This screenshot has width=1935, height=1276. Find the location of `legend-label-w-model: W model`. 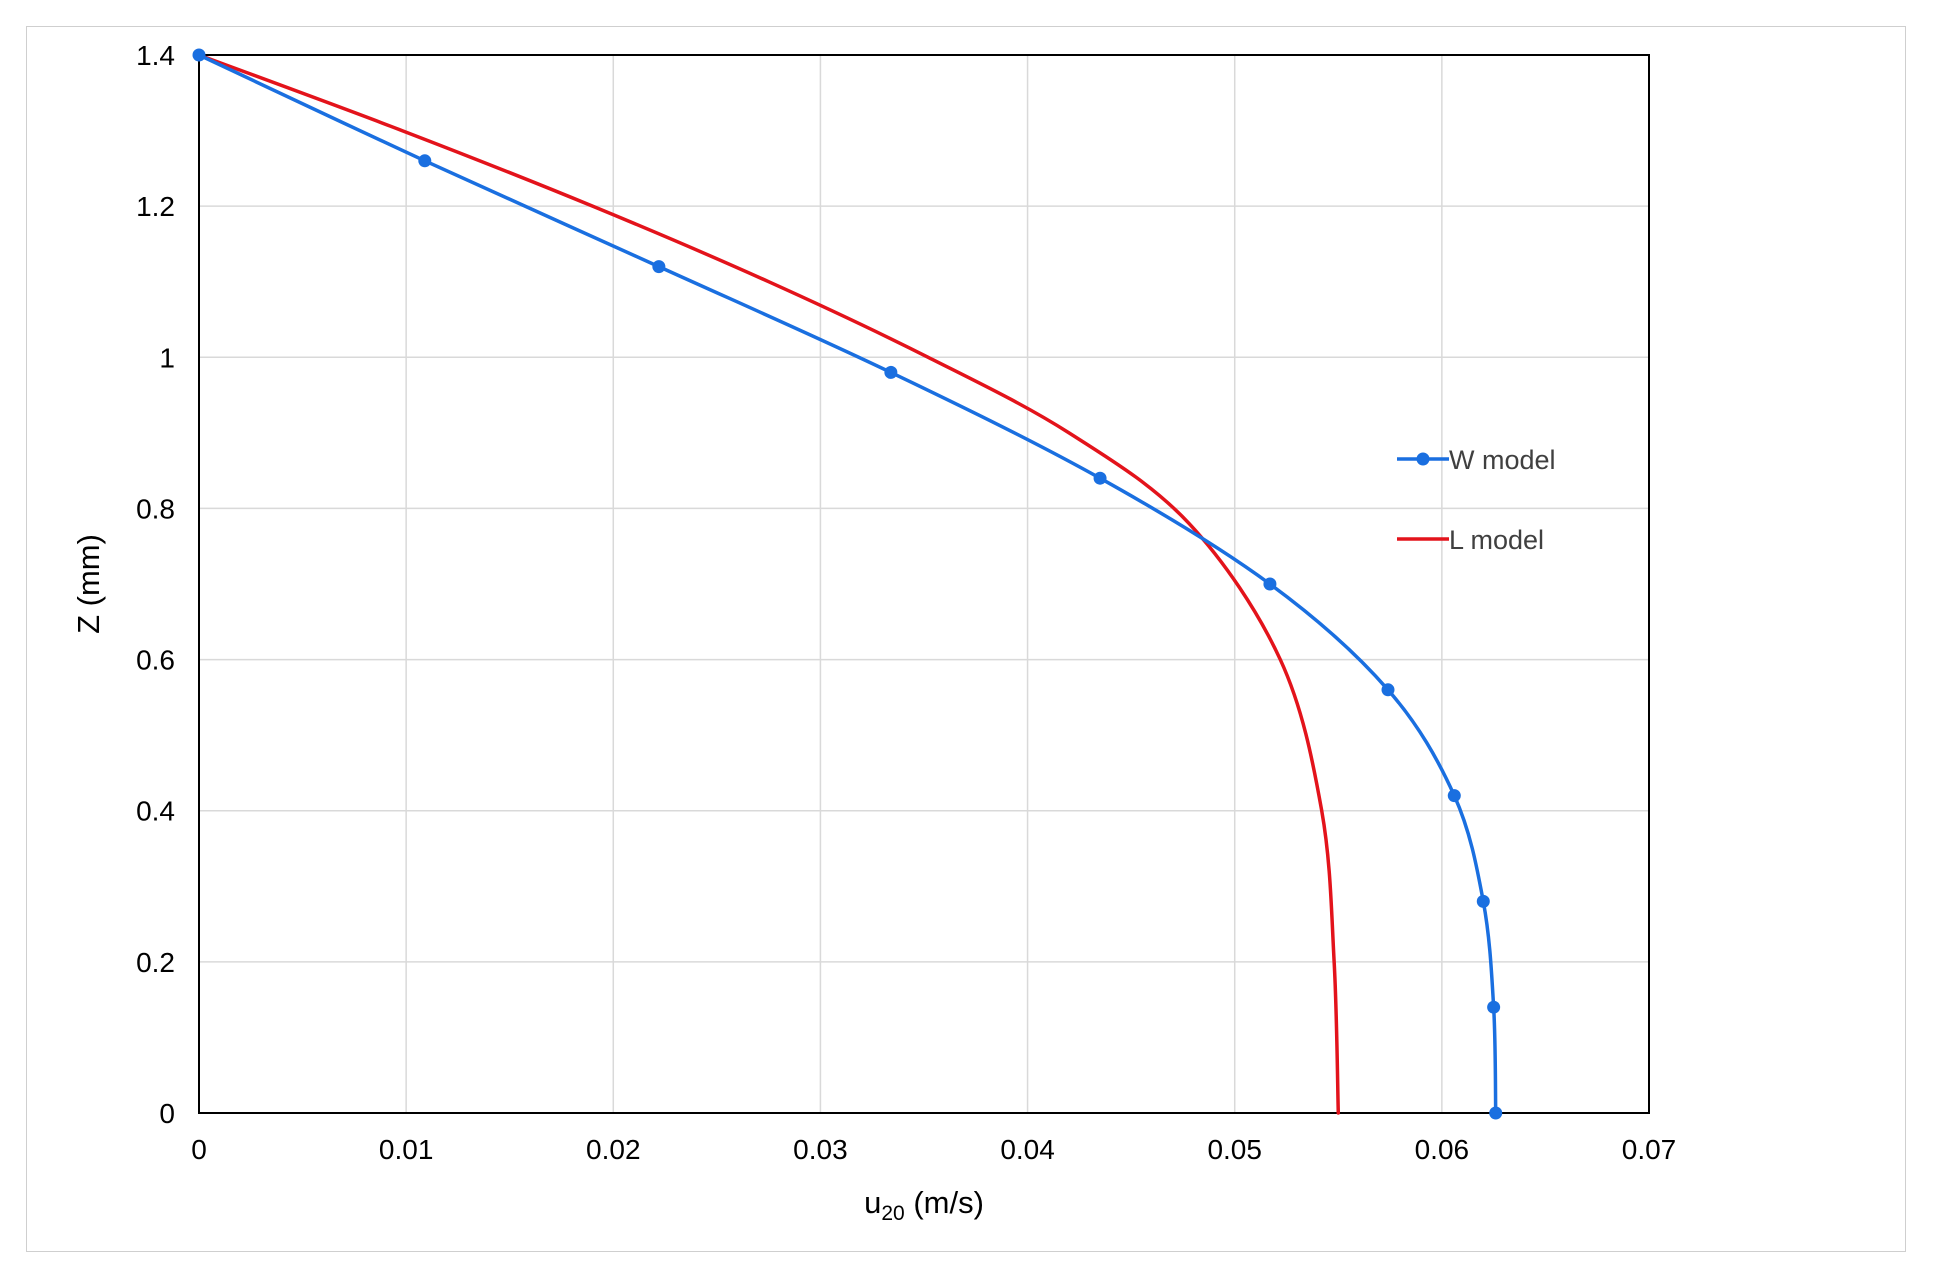

legend-label-w-model: W model is located at coordinates (1502, 460).